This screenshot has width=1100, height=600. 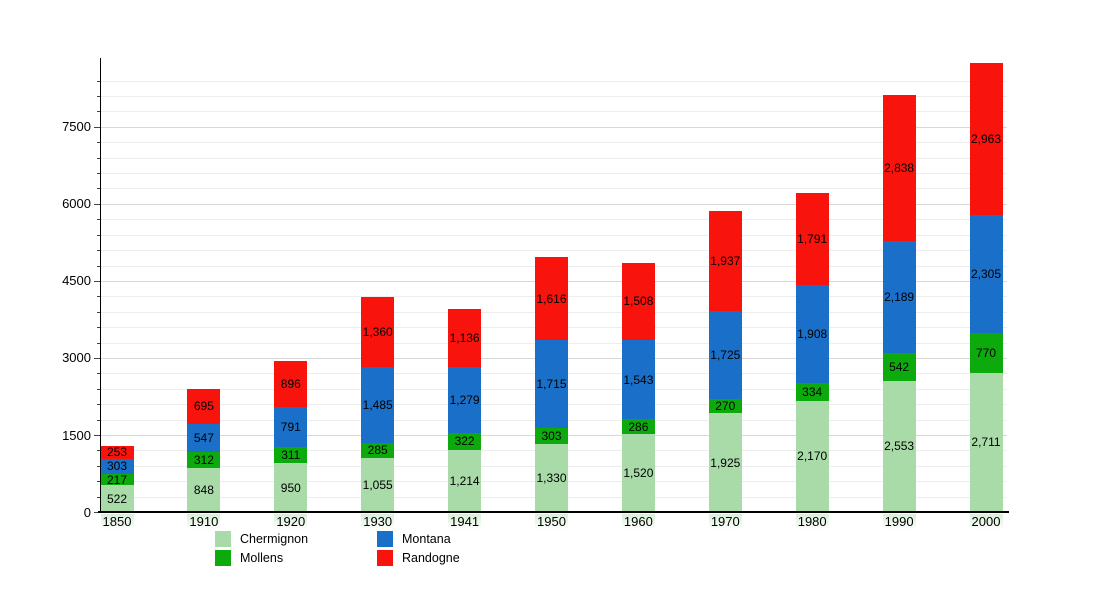 I want to click on bar-value-label: 2,189, so click(x=899, y=296).